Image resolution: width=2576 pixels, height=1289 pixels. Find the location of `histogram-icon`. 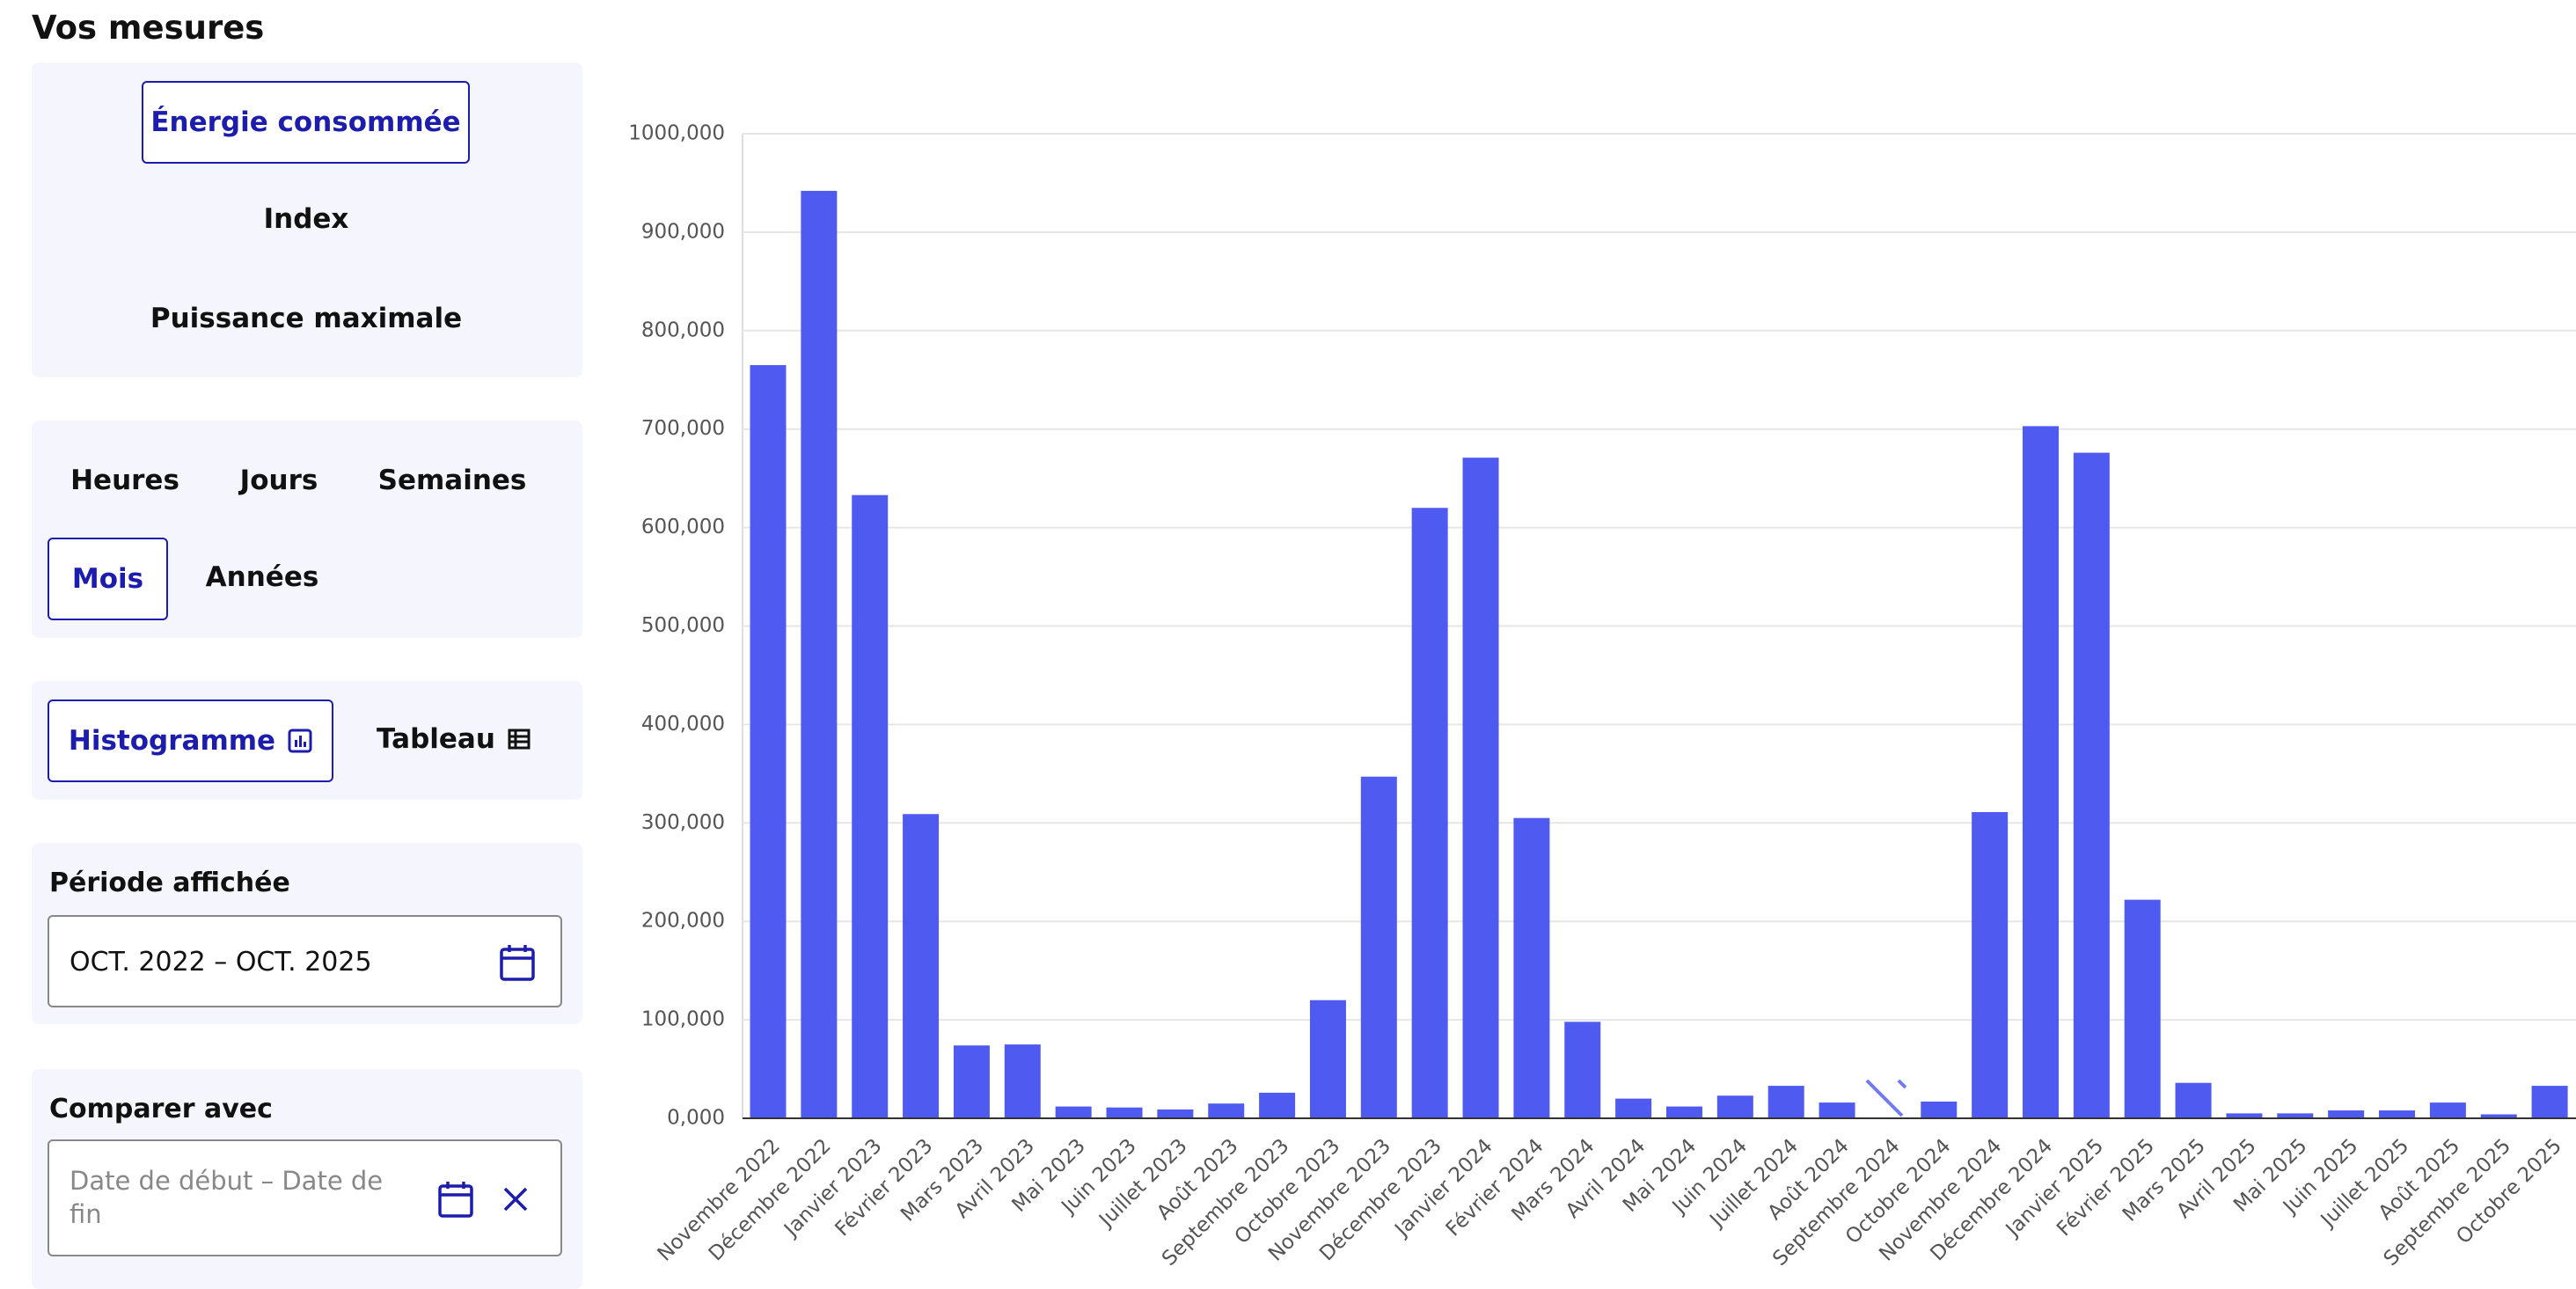

histogram-icon is located at coordinates (300, 741).